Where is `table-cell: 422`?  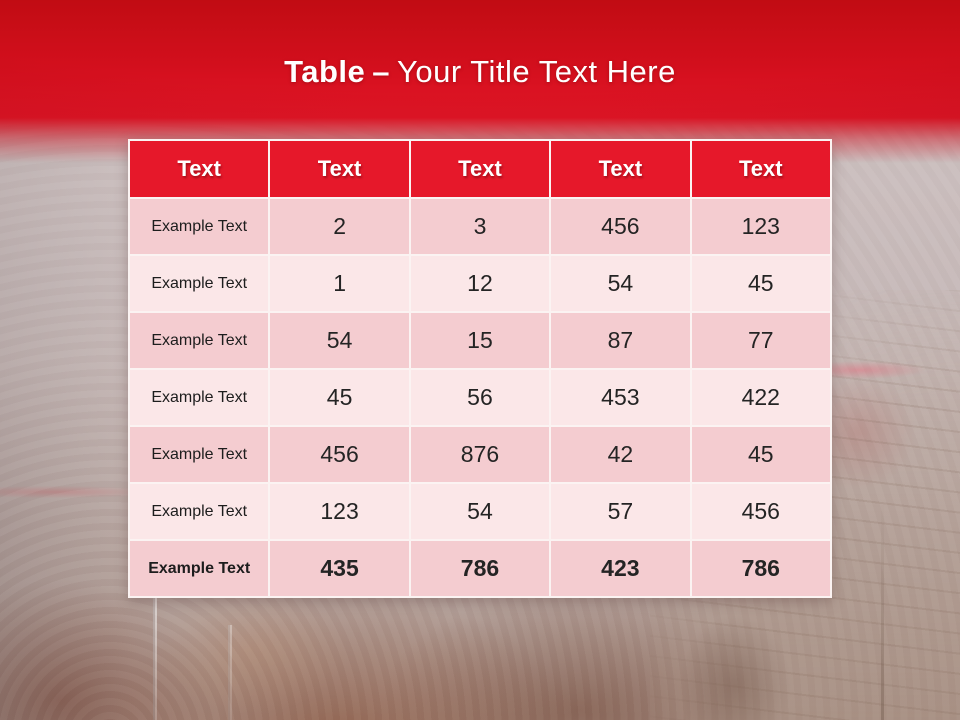 table-cell: 422 is located at coordinates (761, 397).